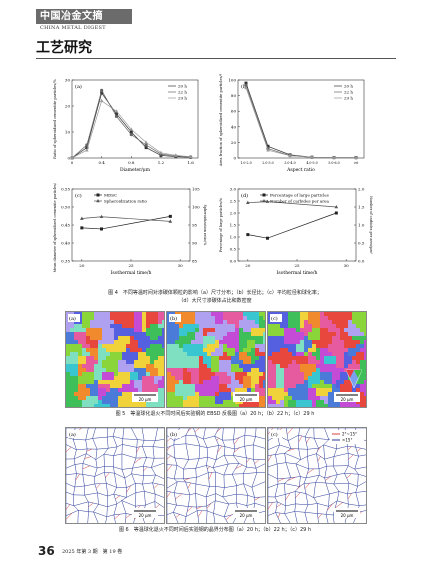  Describe the element at coordinates (68, 132) in the screenshot. I see `y-tick-label: 10` at that location.